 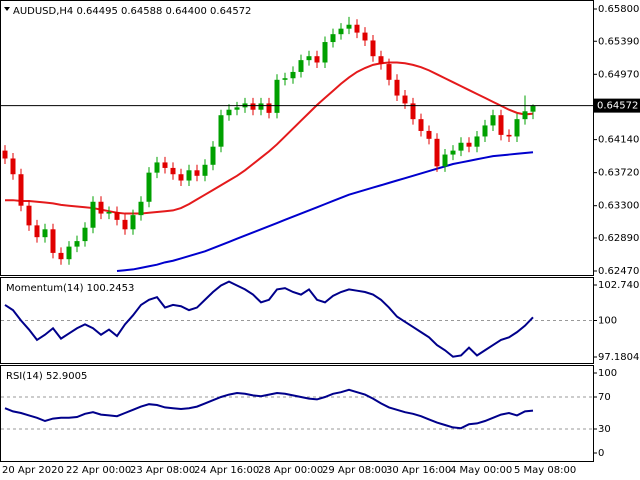 What do you see at coordinates (618, 41) in the screenshot?
I see `y-tick-label: 0.65390` at bounding box center [618, 41].